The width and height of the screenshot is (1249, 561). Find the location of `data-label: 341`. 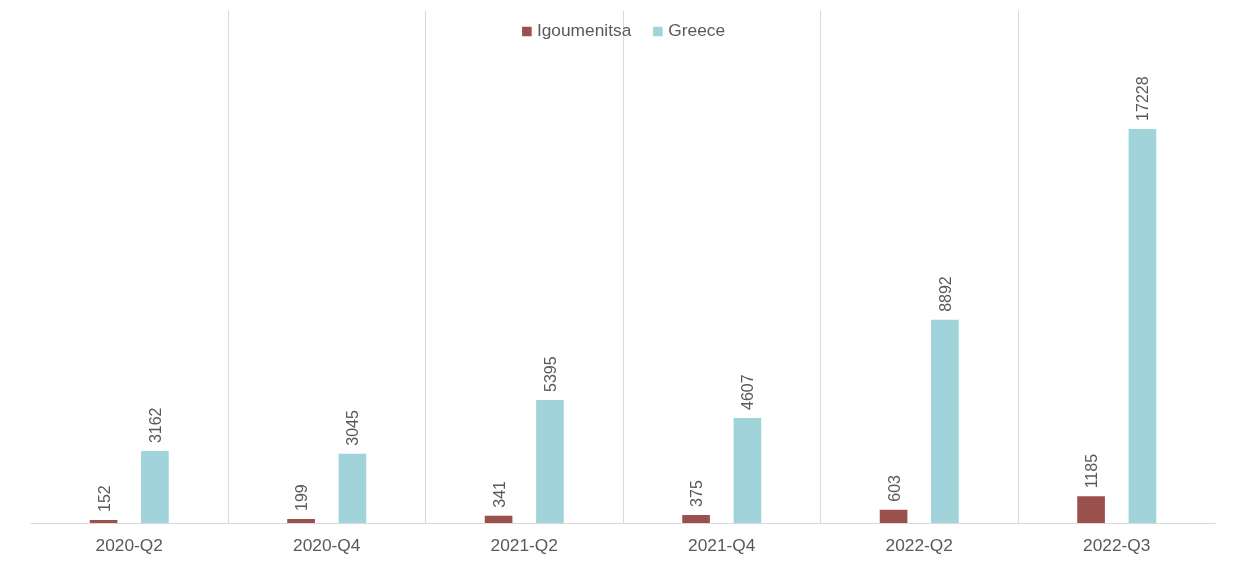

data-label: 341 is located at coordinates (499, 494).